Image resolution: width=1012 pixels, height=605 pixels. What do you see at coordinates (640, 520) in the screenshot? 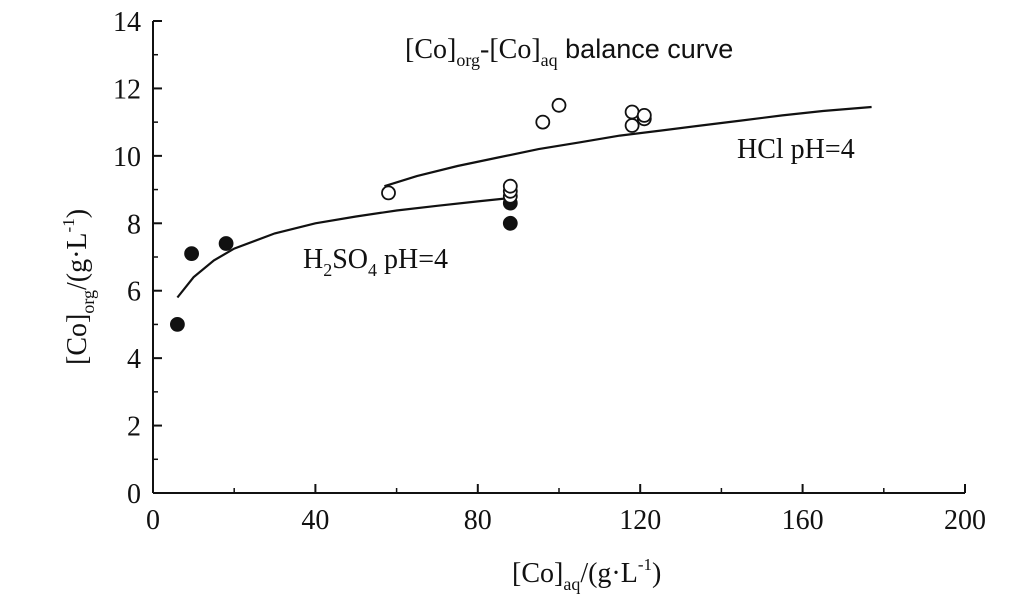
I see `x-tick-label: 120` at bounding box center [640, 520].